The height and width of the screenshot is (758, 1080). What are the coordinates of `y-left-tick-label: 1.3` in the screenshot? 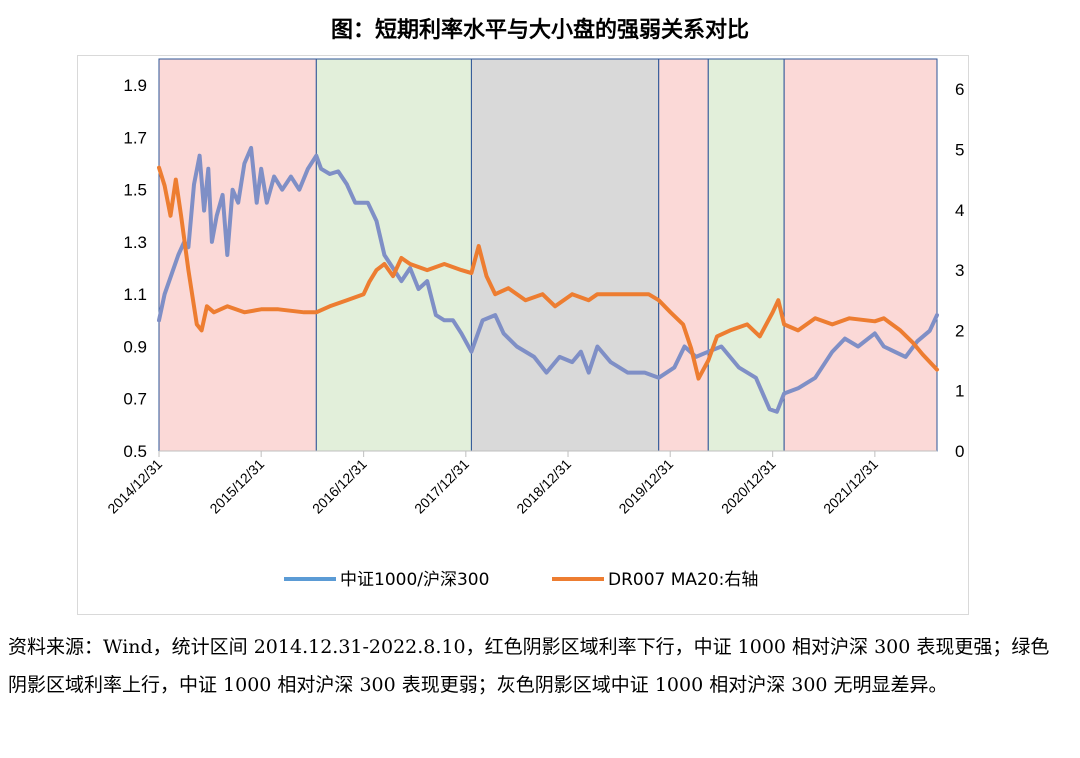 It's located at (135, 242).